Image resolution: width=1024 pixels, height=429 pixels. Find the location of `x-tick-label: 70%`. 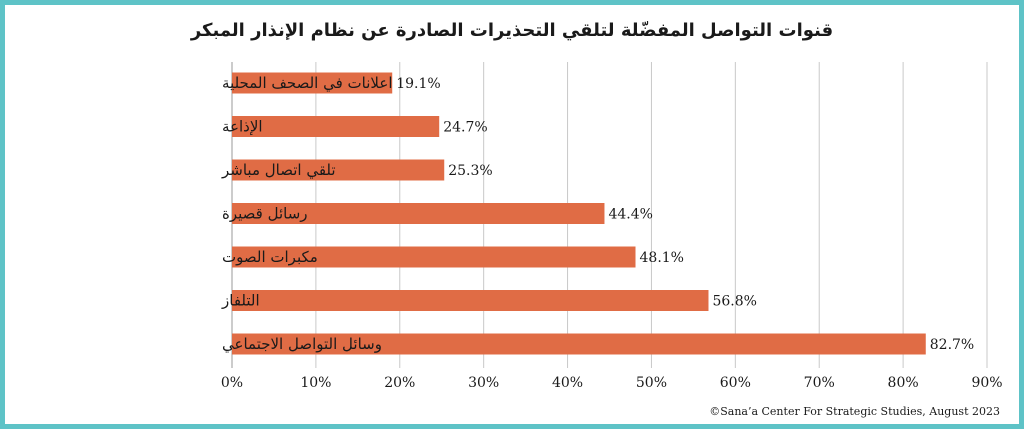

x-tick-label: 70% is located at coordinates (819, 383).